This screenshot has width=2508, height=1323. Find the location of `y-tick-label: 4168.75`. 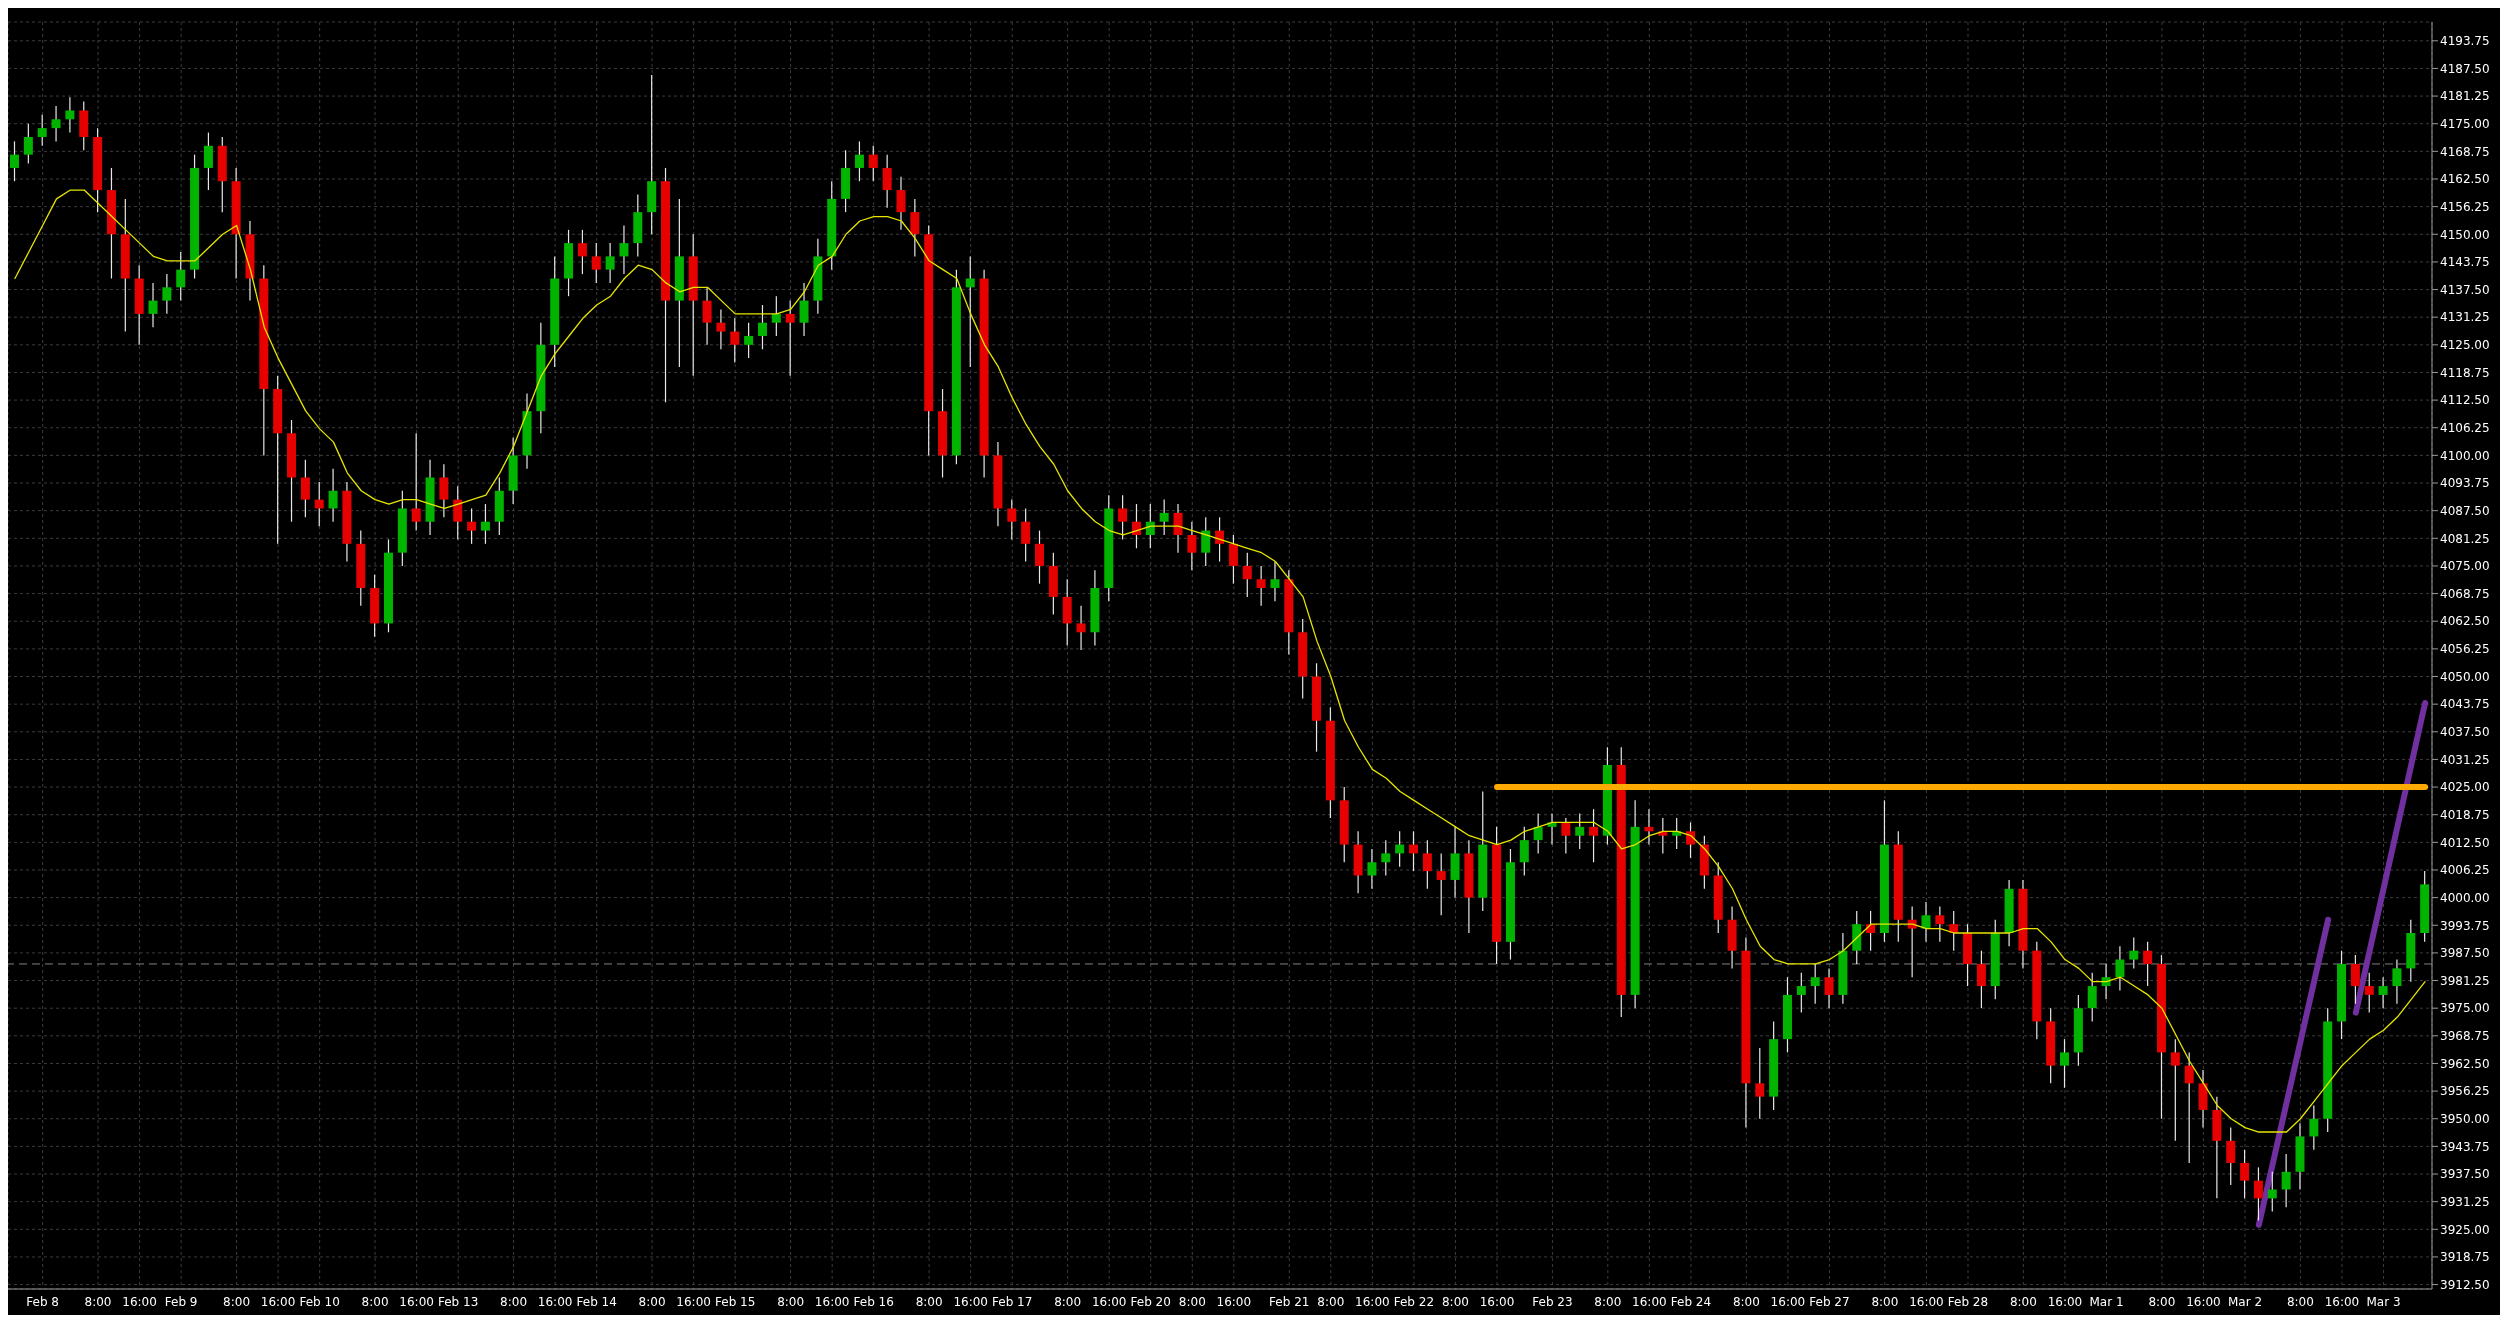

y-tick-label: 4168.75 is located at coordinates (2465, 151).